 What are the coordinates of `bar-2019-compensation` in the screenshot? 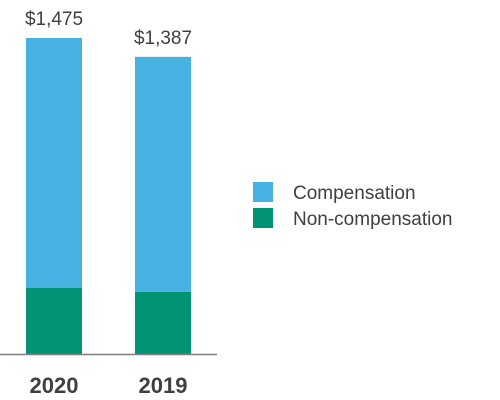 It's located at (163, 174).